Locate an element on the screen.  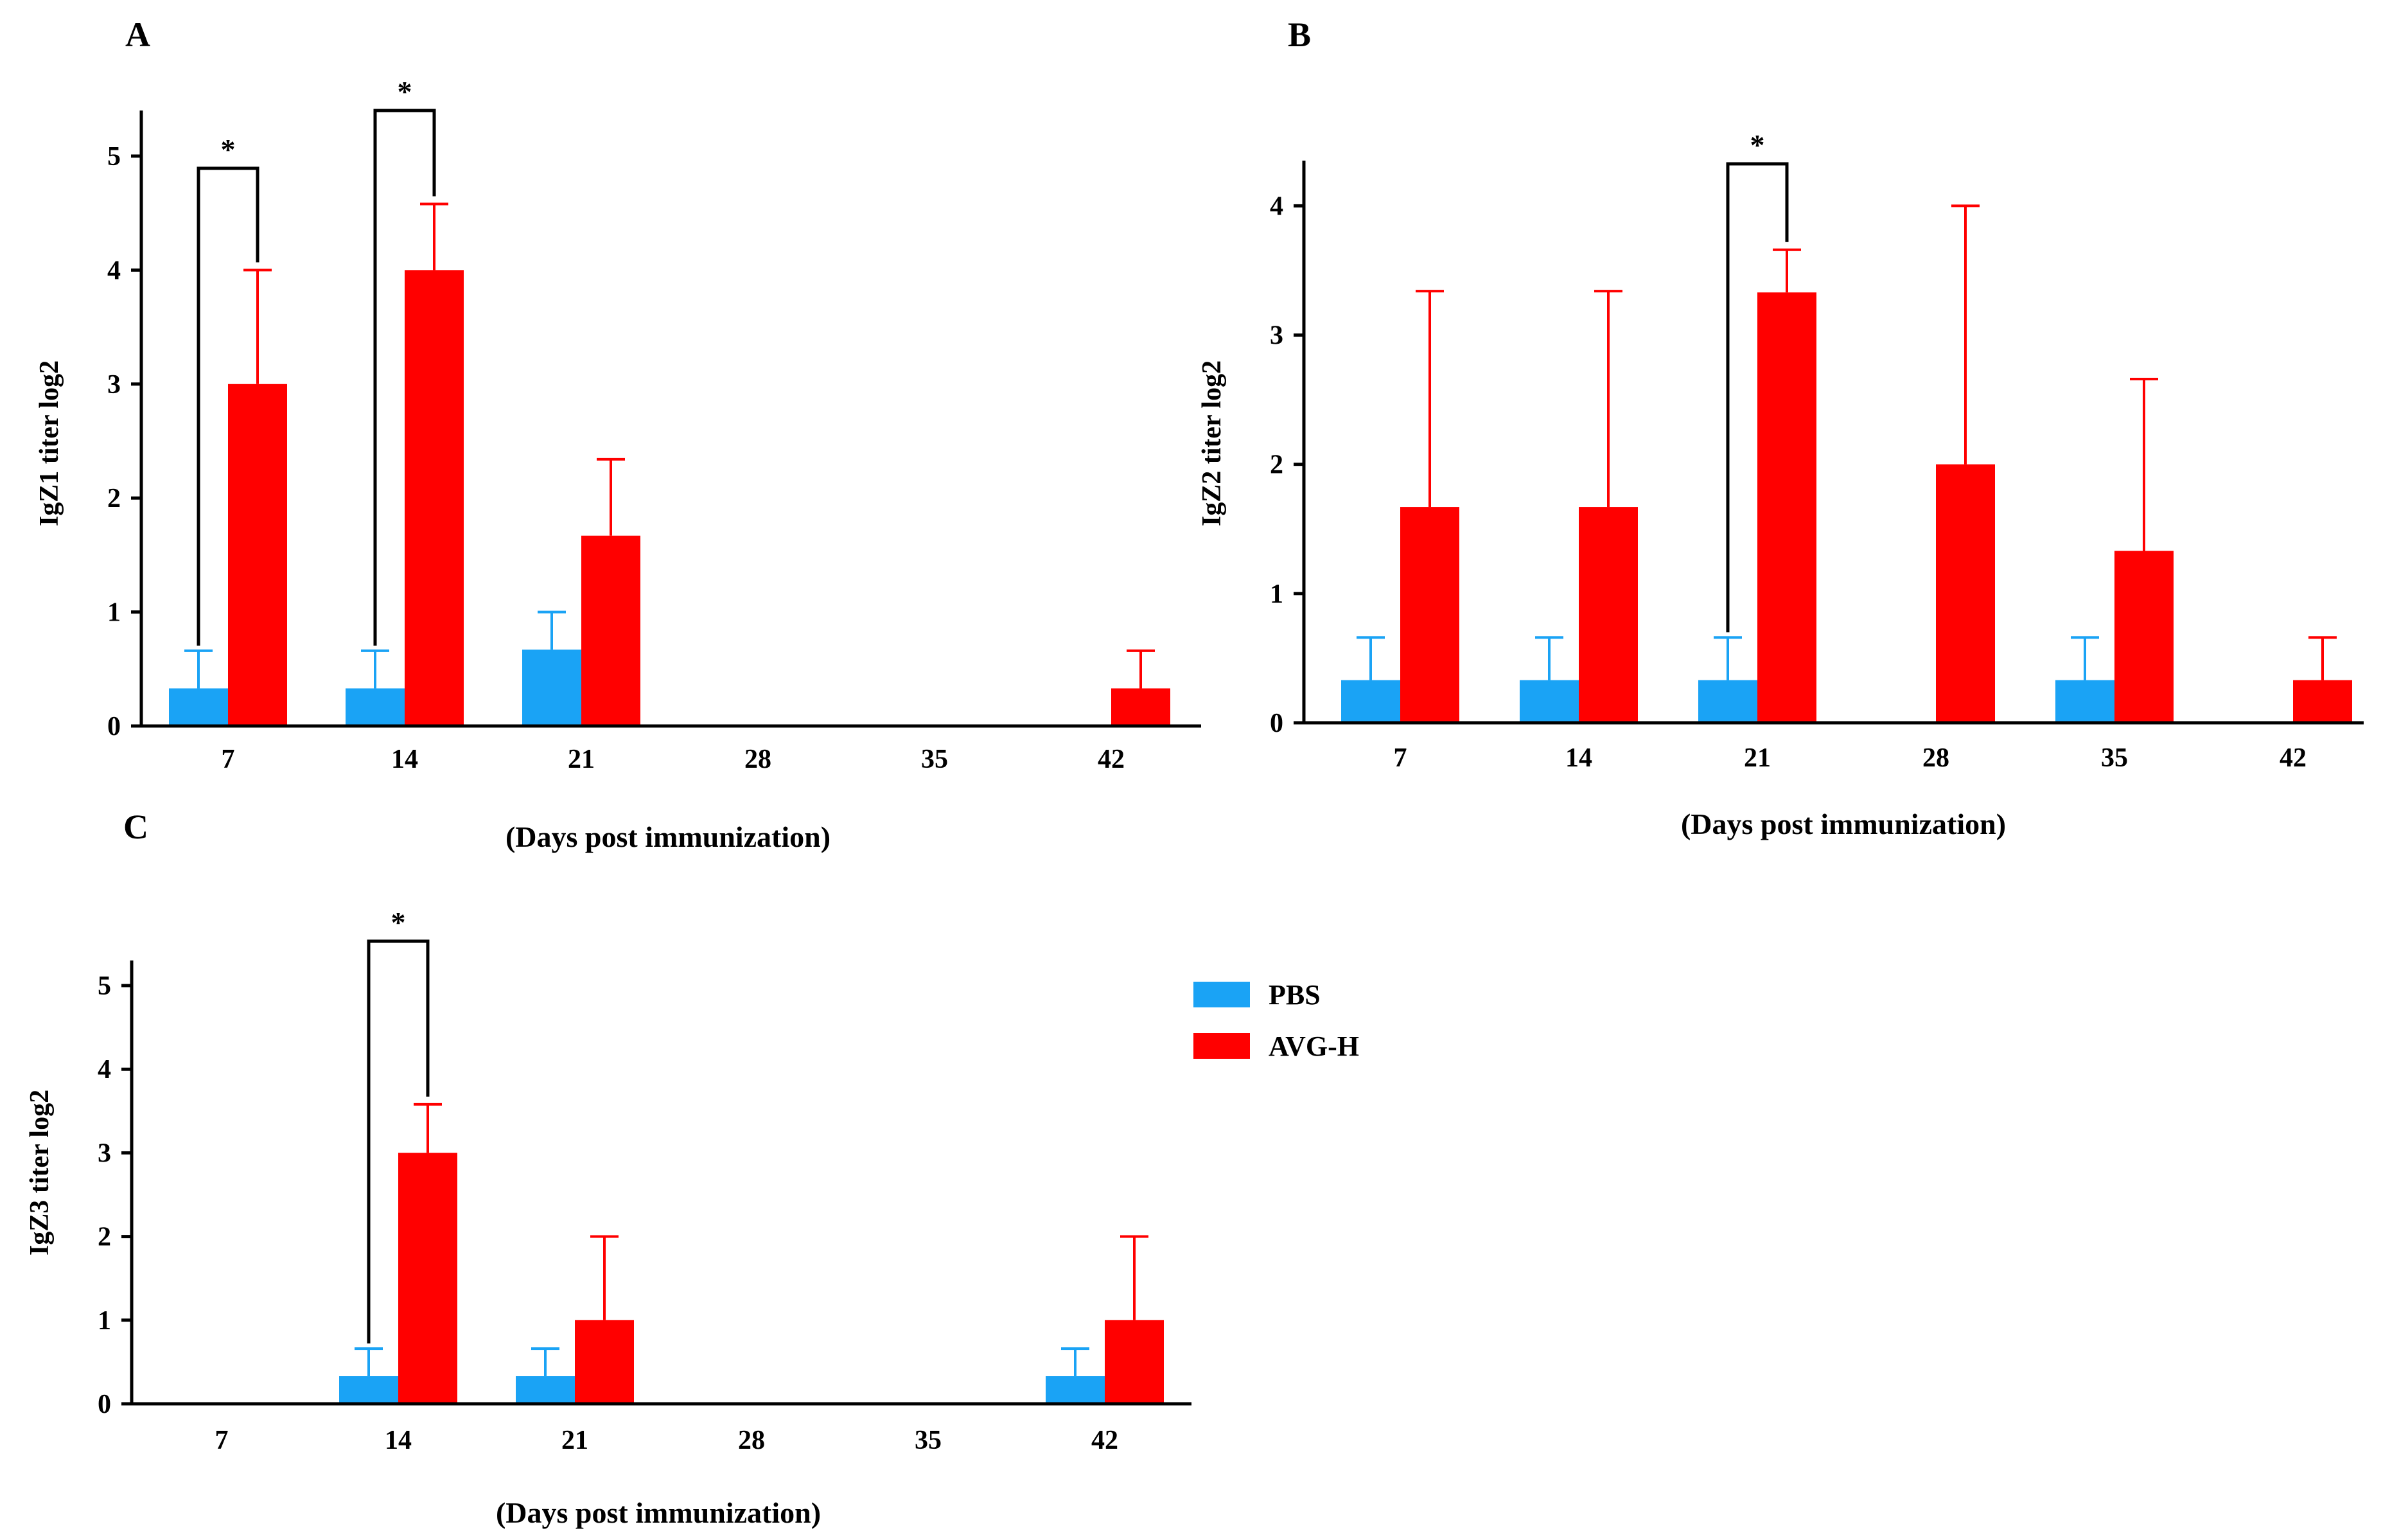
panel-c-x-axis-label: (Days post immunization) is located at coordinates (658, 1513).